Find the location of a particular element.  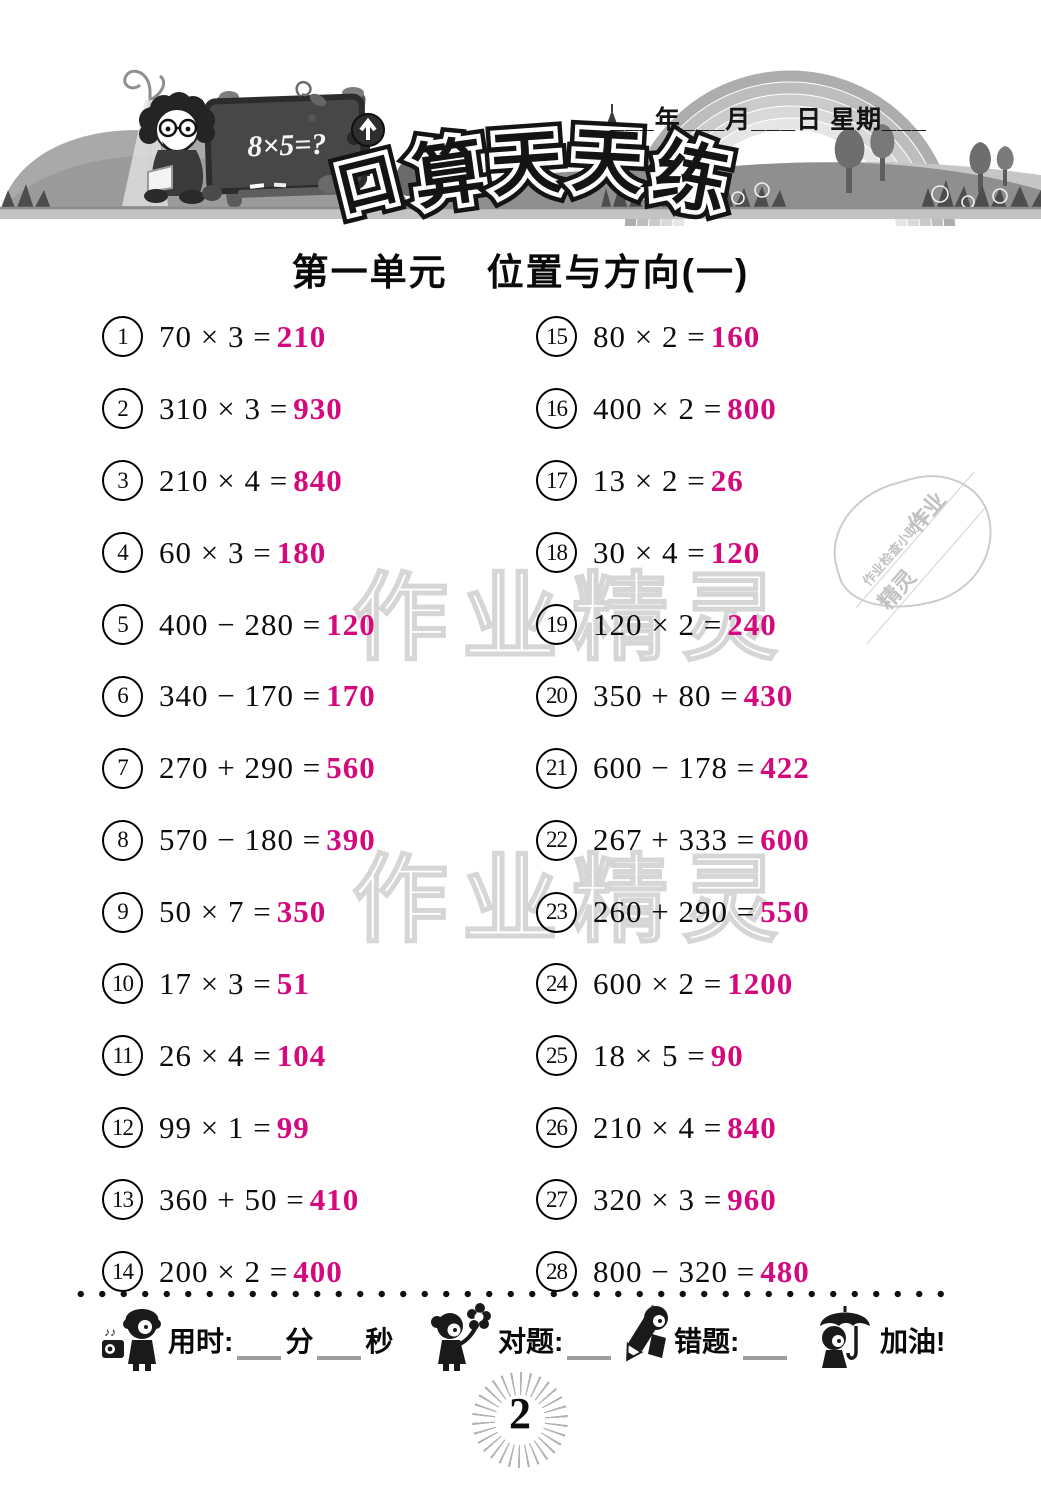

problem-number-circle: 11 is located at coordinates (122, 1056).